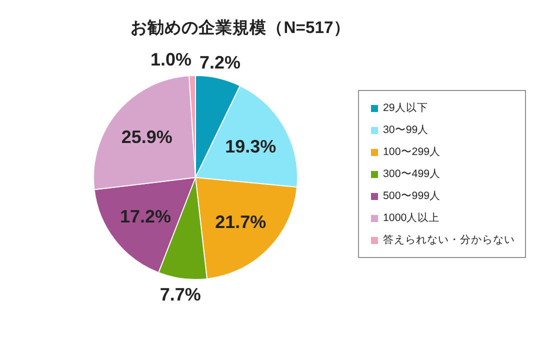 The image size is (536, 338). Describe the element at coordinates (146, 216) in the screenshot. I see `data-label: 17.2%` at that location.